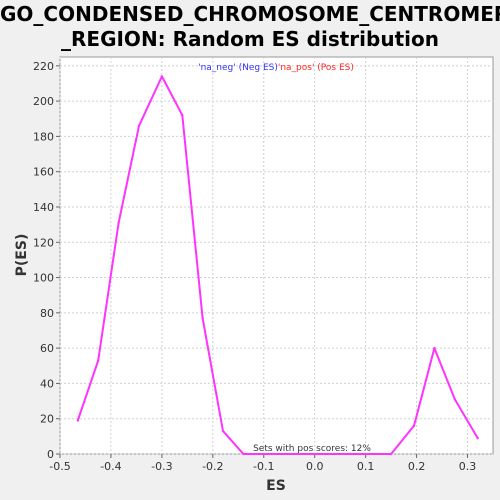  Describe the element at coordinates (316, 68) in the screenshot. I see `legend-entry: 'na_pos' (Pos ES)` at that location.